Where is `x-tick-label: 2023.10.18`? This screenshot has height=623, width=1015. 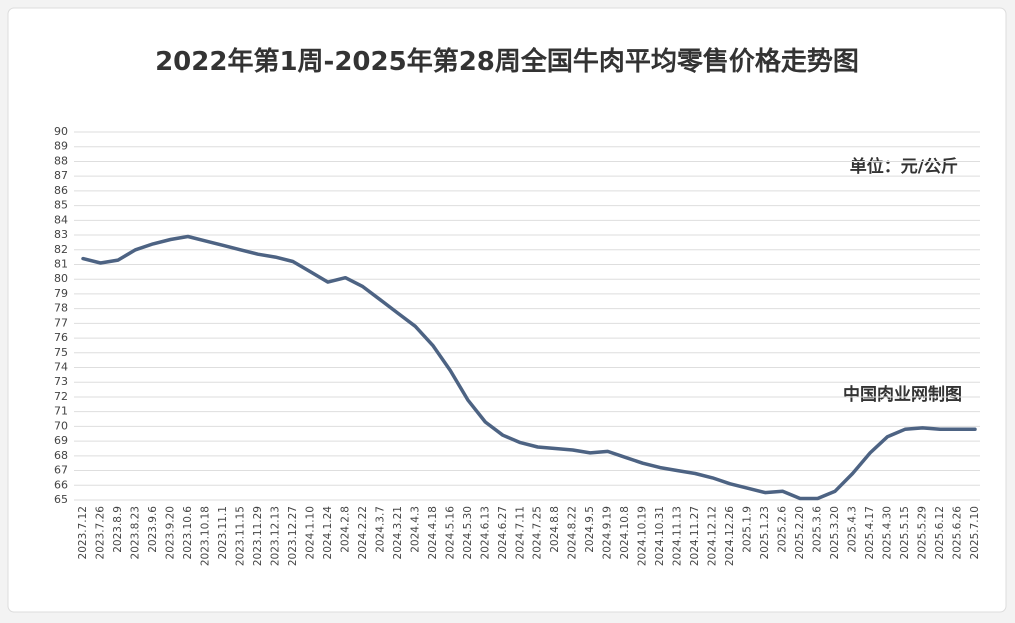 x-tick-label: 2023.10.18 is located at coordinates (205, 536).